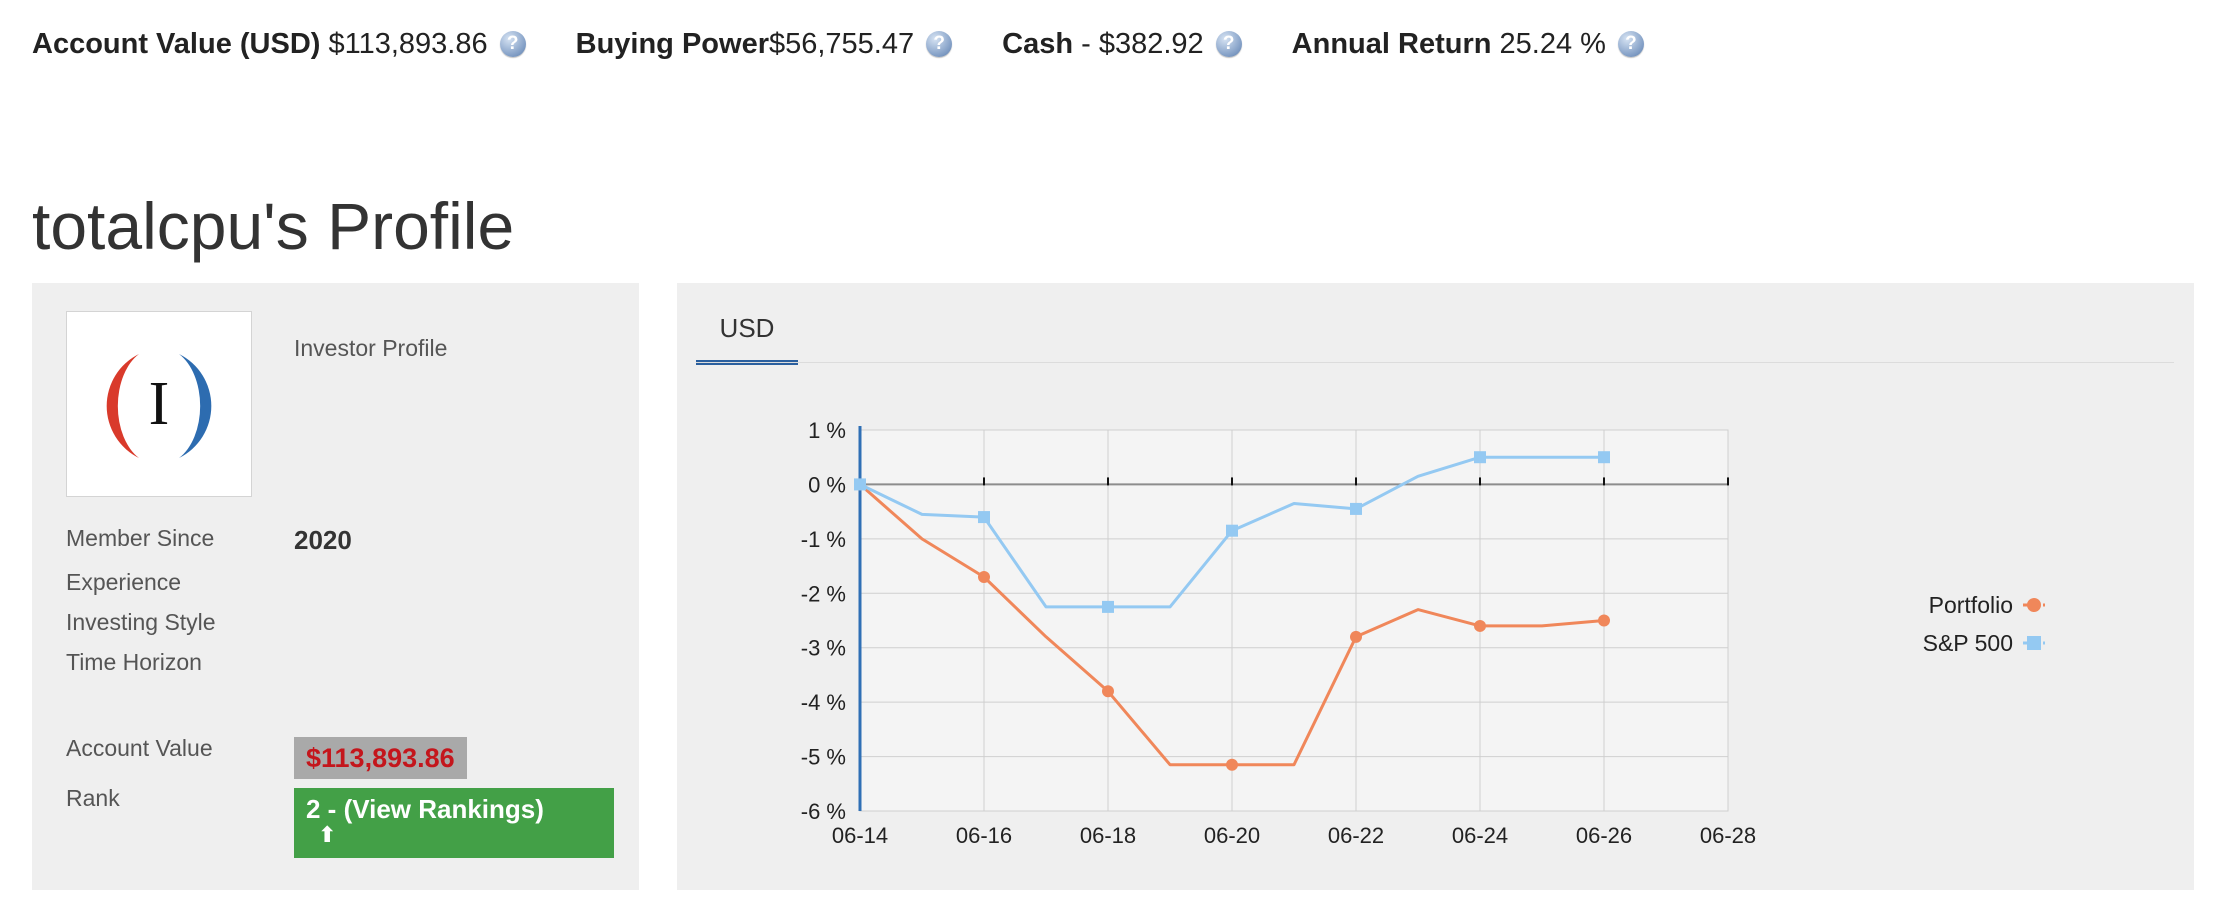 The height and width of the screenshot is (910, 2218). I want to click on page-title: totalcpu's Profile, so click(273, 226).